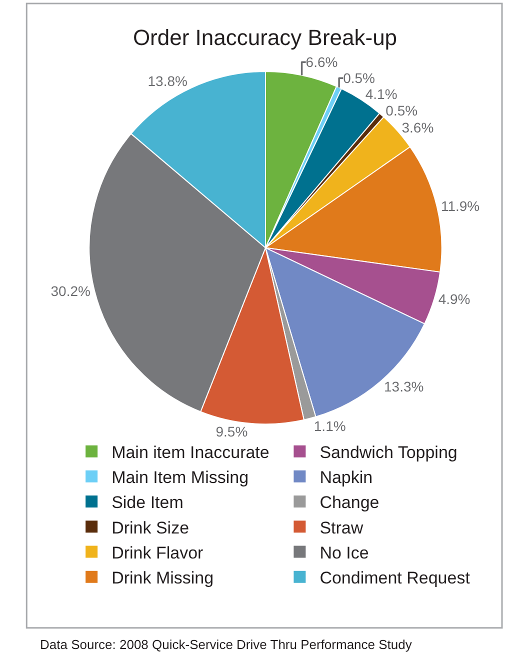  I want to click on data-label: 13.8%, so click(168, 81).